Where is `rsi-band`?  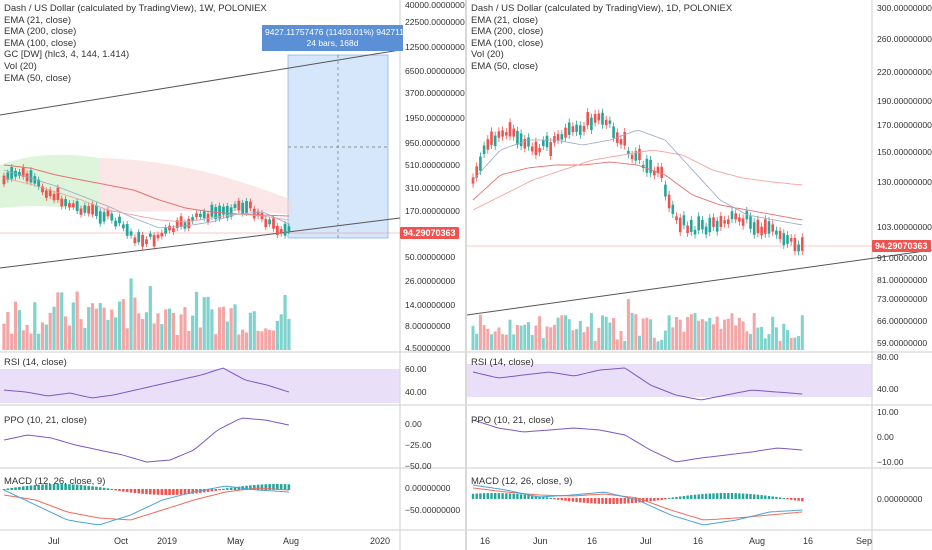 rsi-band is located at coordinates (200, 386).